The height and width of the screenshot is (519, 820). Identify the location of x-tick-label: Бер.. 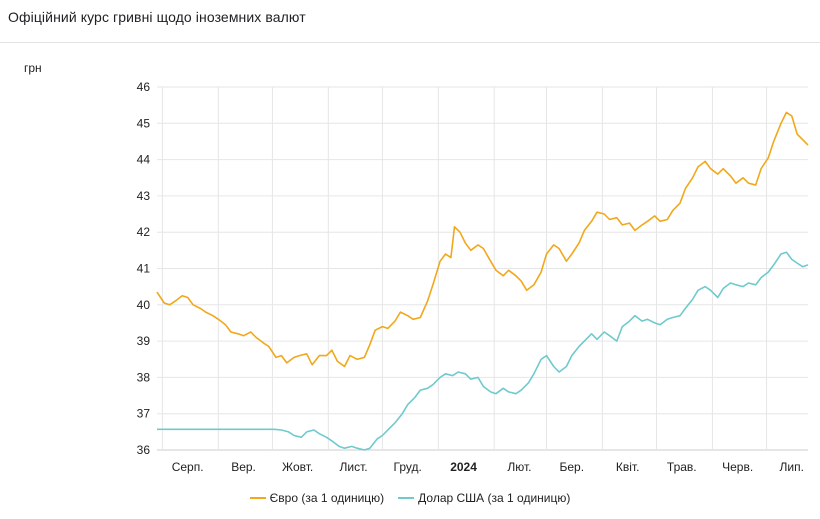
(571, 467).